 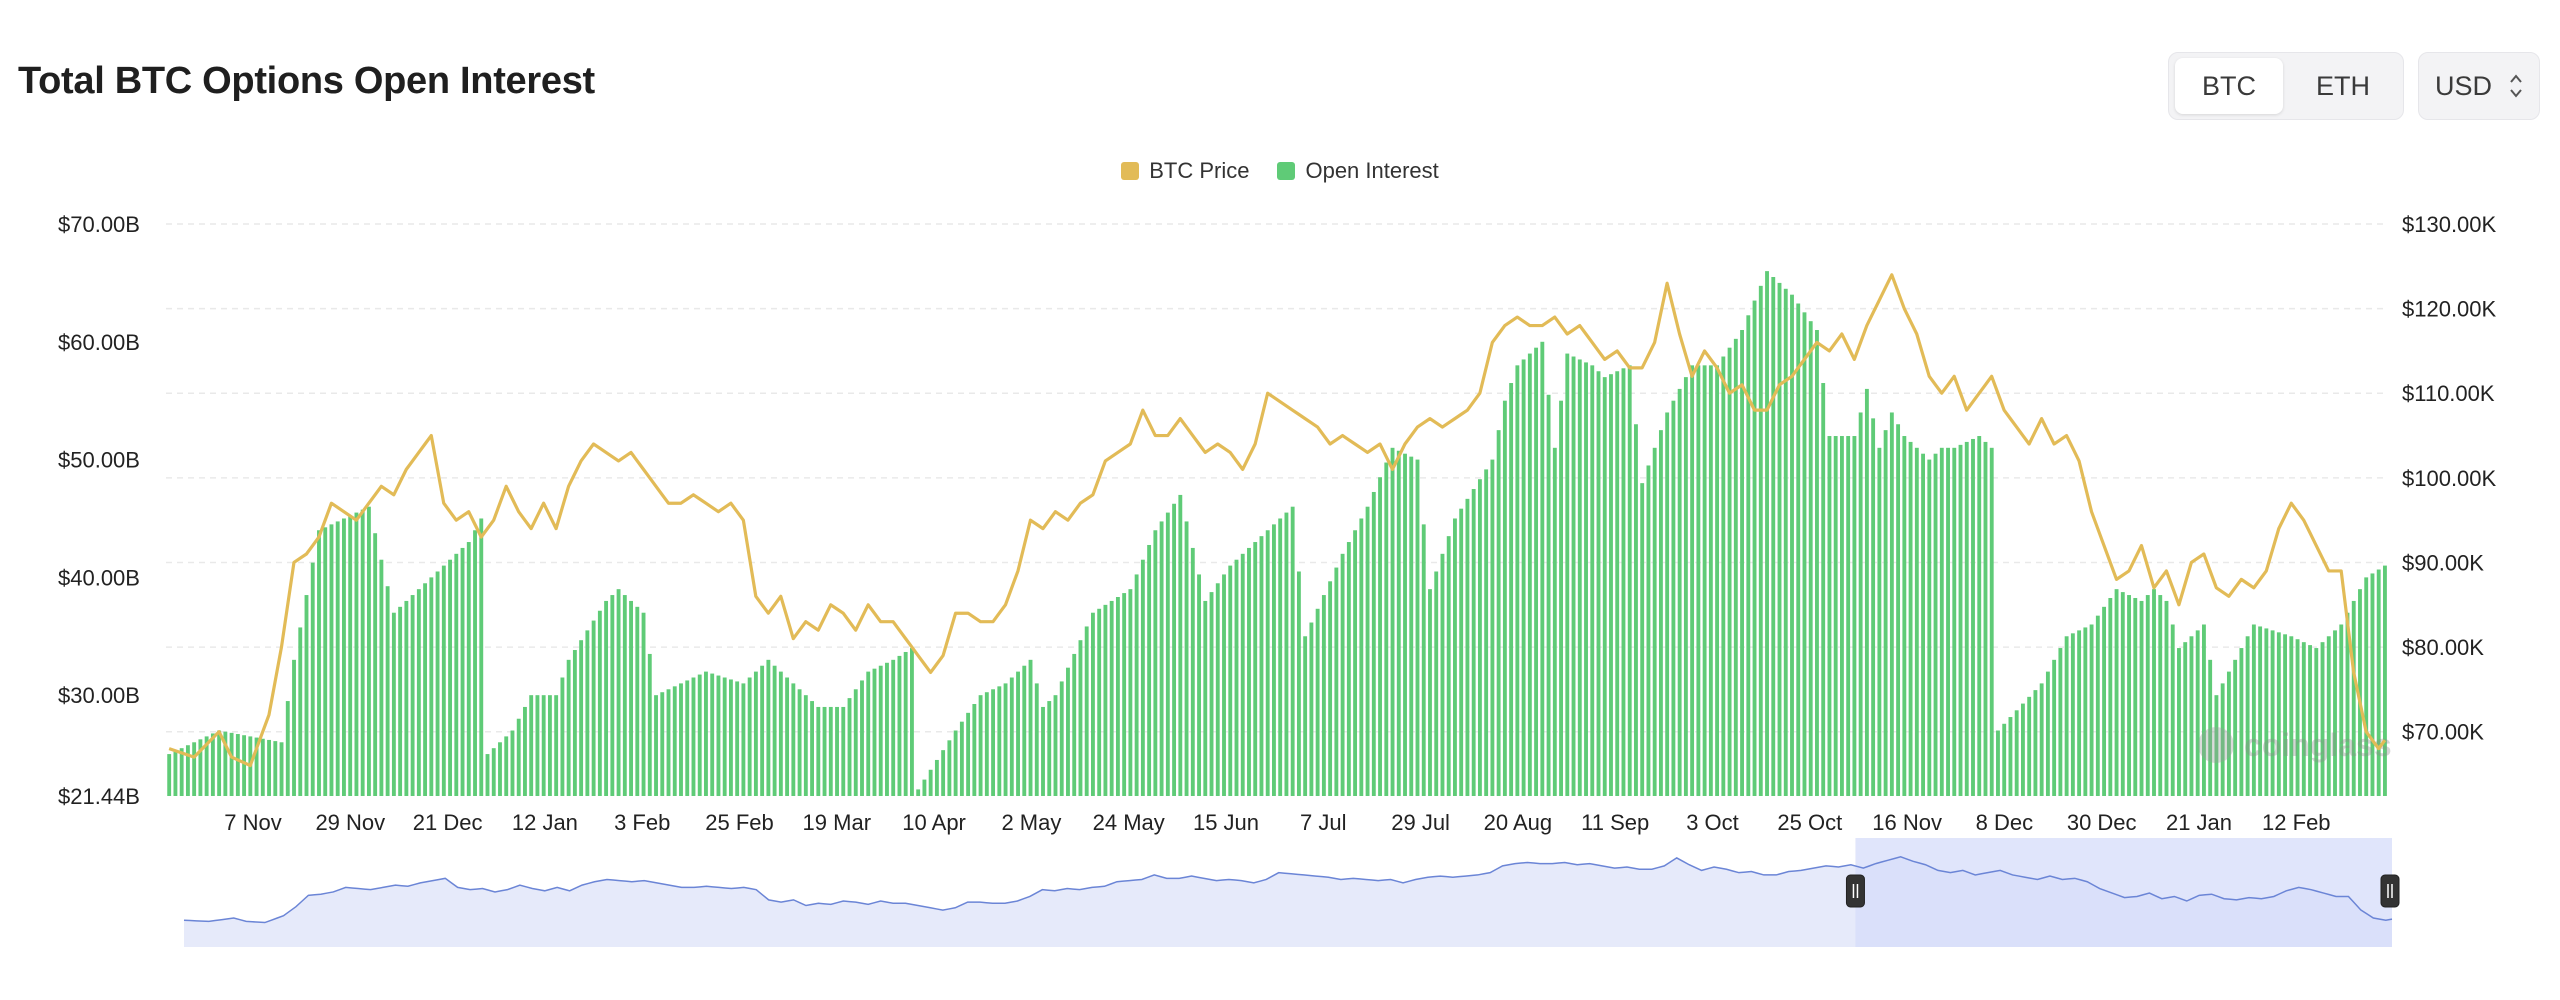 I want to click on currency-select: USD, so click(x=2479, y=86).